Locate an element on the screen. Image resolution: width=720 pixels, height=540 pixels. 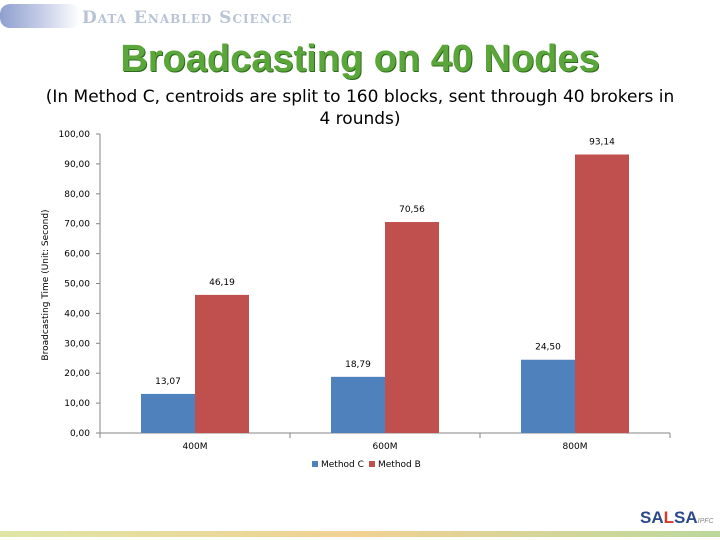
data-label: 70,56 is located at coordinates (412, 210).